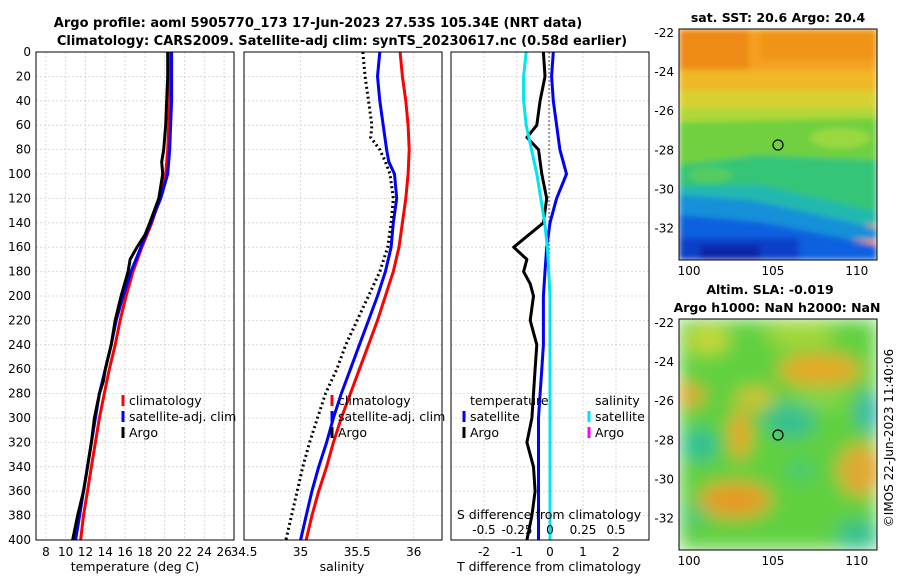 This screenshot has height=580, width=900. Describe the element at coordinates (583, 552) in the screenshot. I see `x-tick-label: 1` at that location.